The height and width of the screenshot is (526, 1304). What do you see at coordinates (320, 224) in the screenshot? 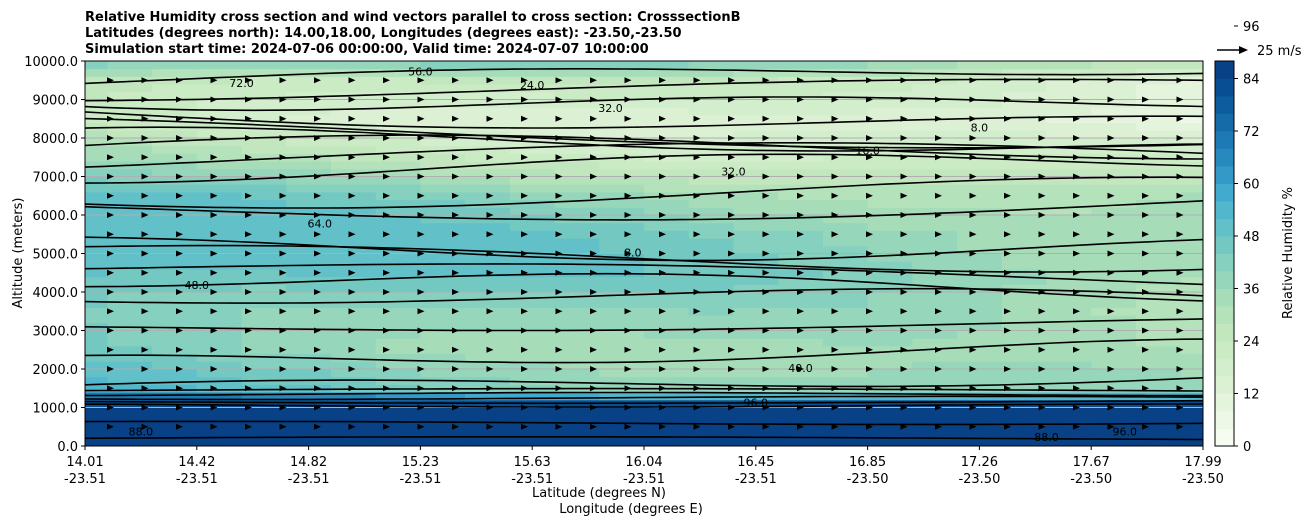
I see `contour-label: 64.0` at bounding box center [320, 224].